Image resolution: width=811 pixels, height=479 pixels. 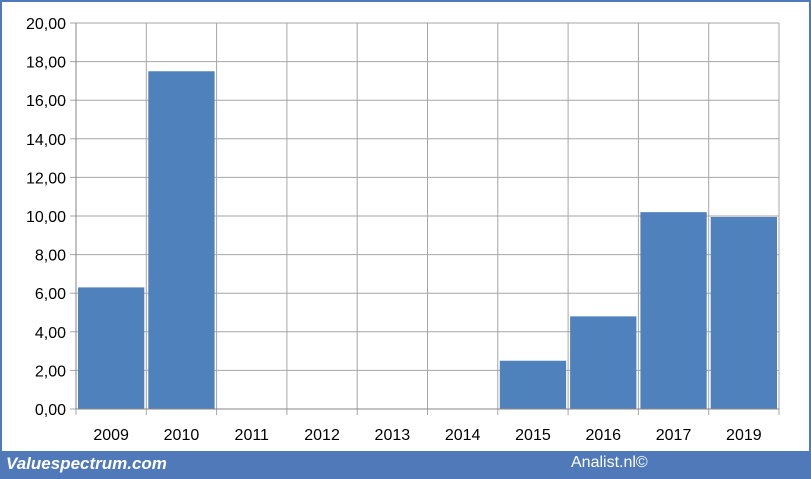 I want to click on x-tick-label: 2012, so click(x=322, y=435).